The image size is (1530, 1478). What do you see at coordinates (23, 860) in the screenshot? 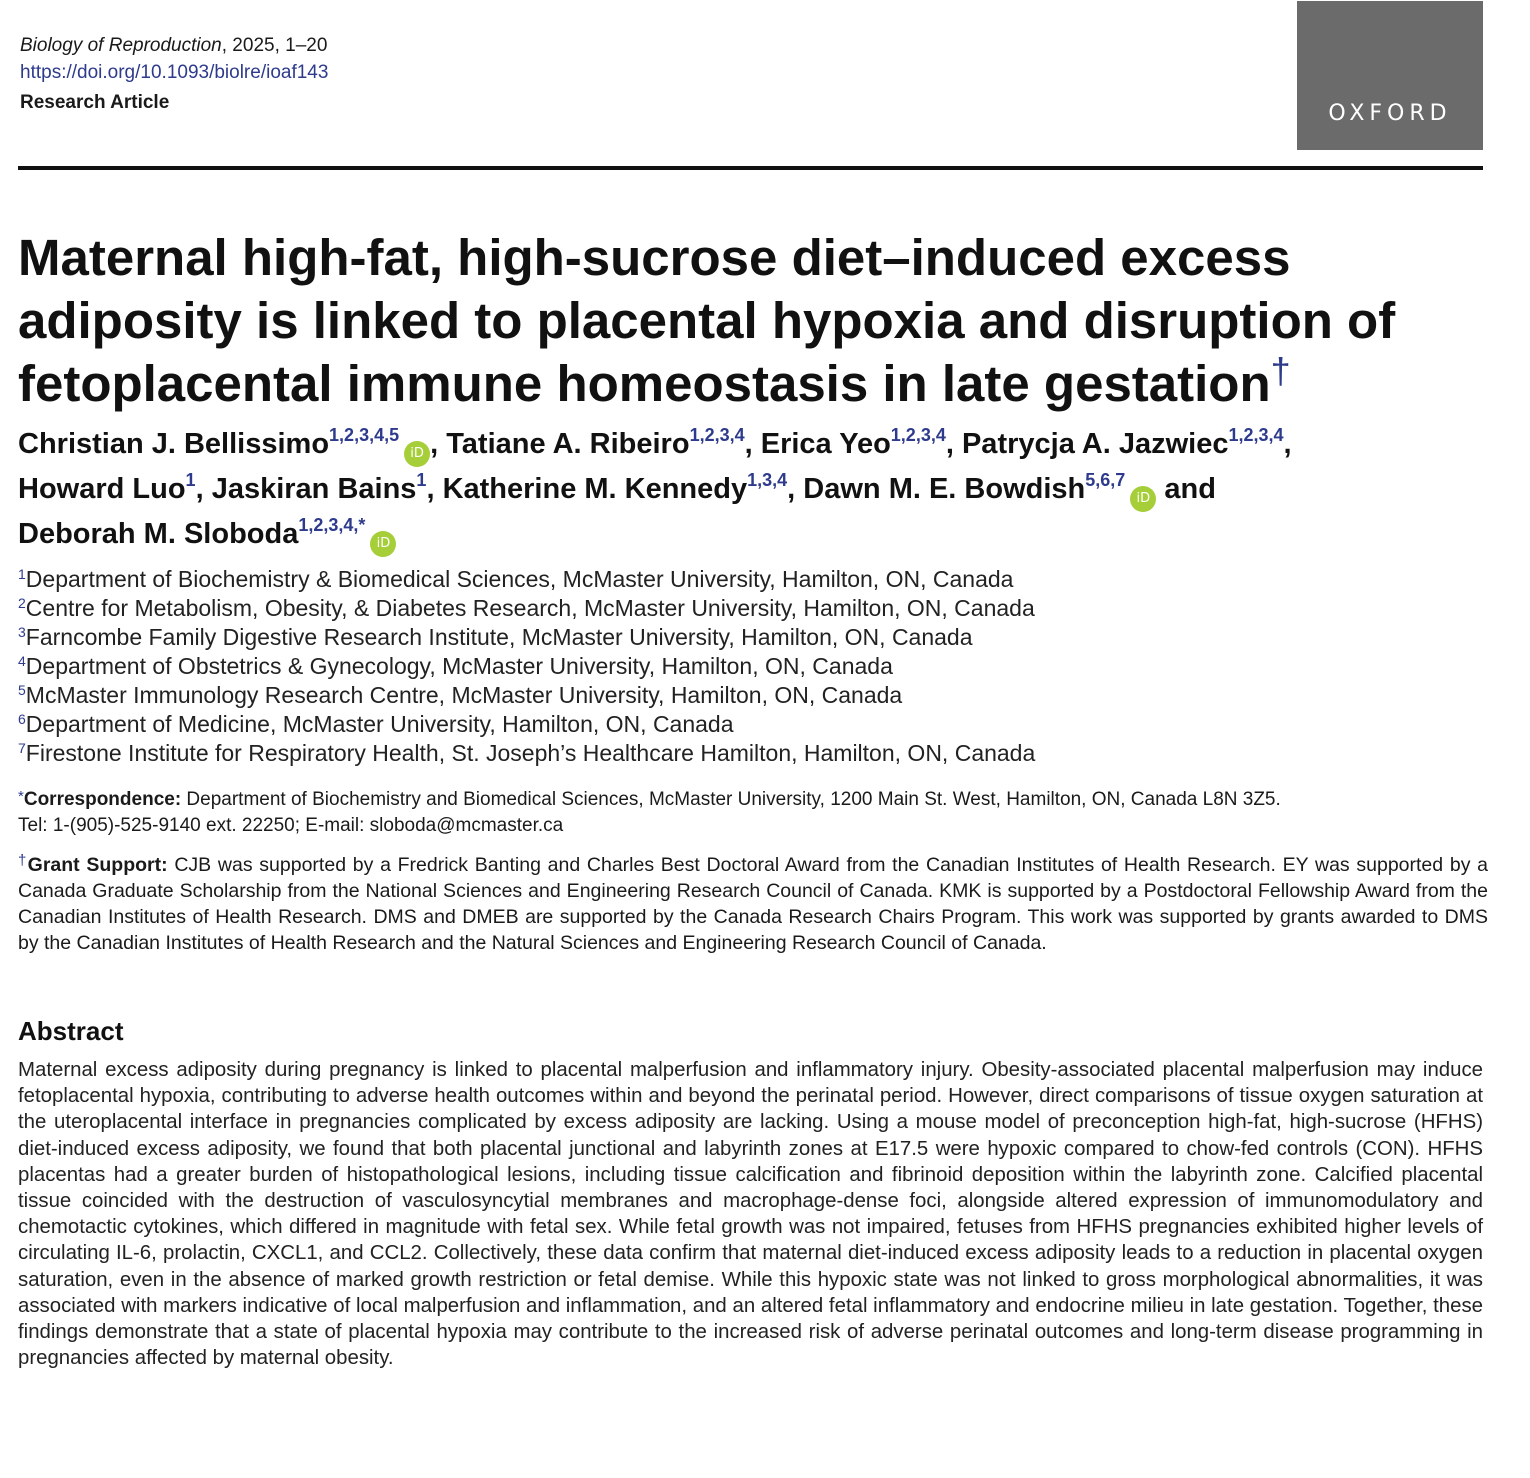
I see `grant-mark: †` at bounding box center [23, 860].